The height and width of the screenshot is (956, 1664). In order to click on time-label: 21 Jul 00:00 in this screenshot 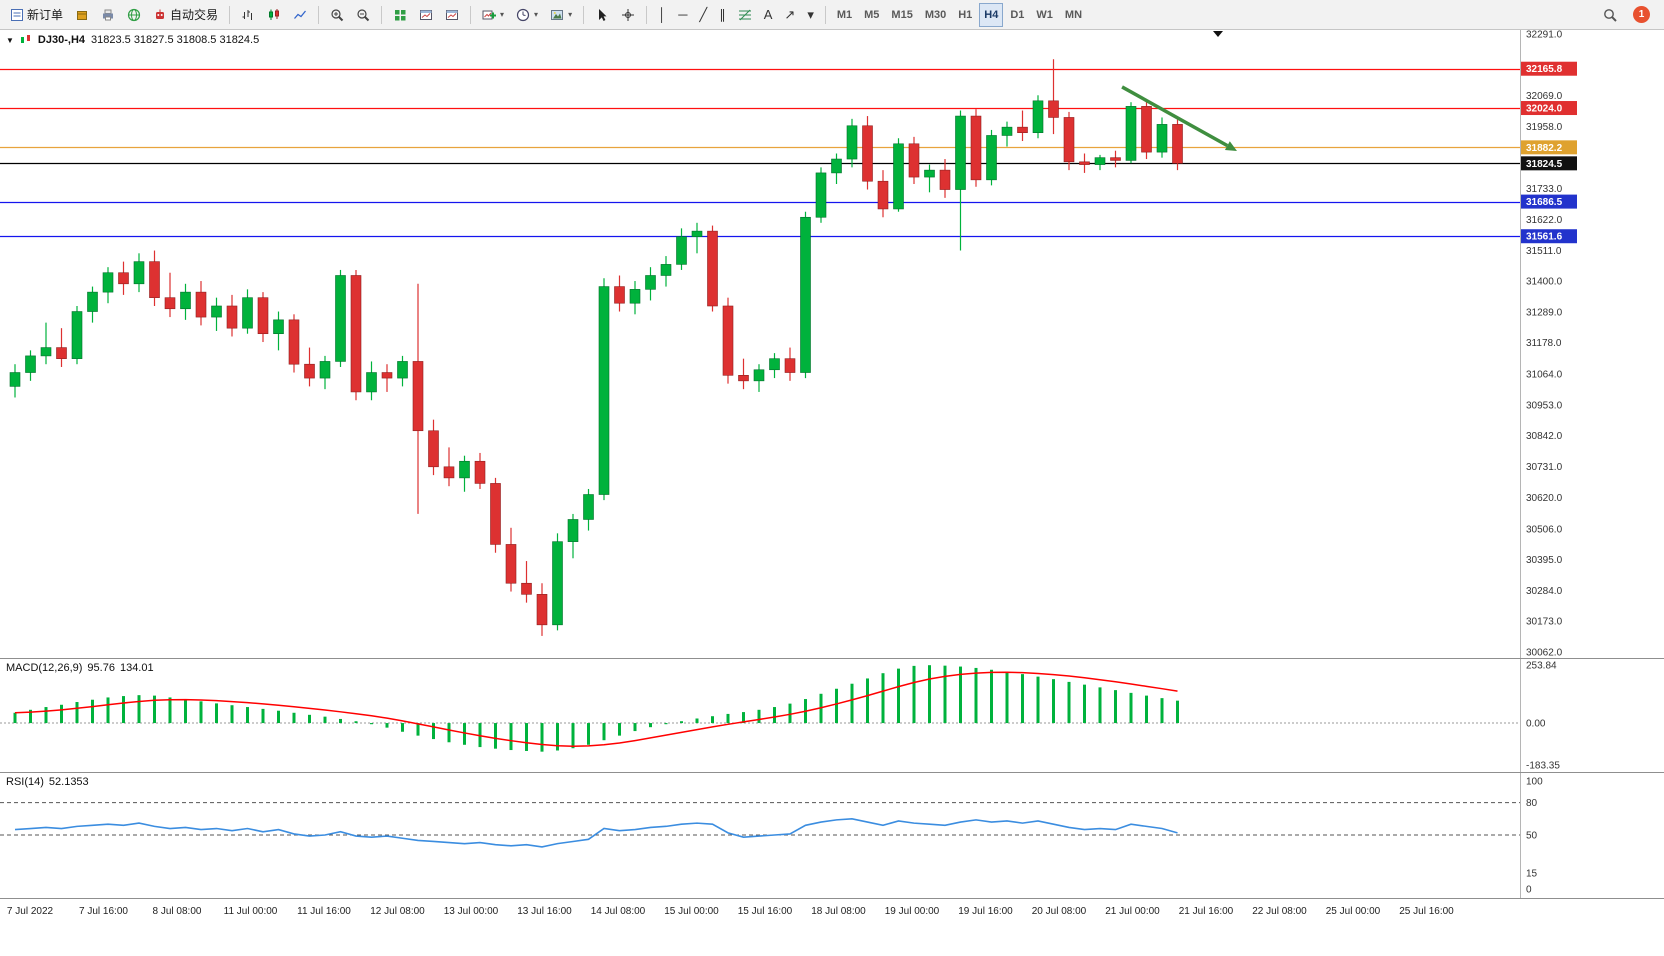, I will do `click(1132, 911)`.